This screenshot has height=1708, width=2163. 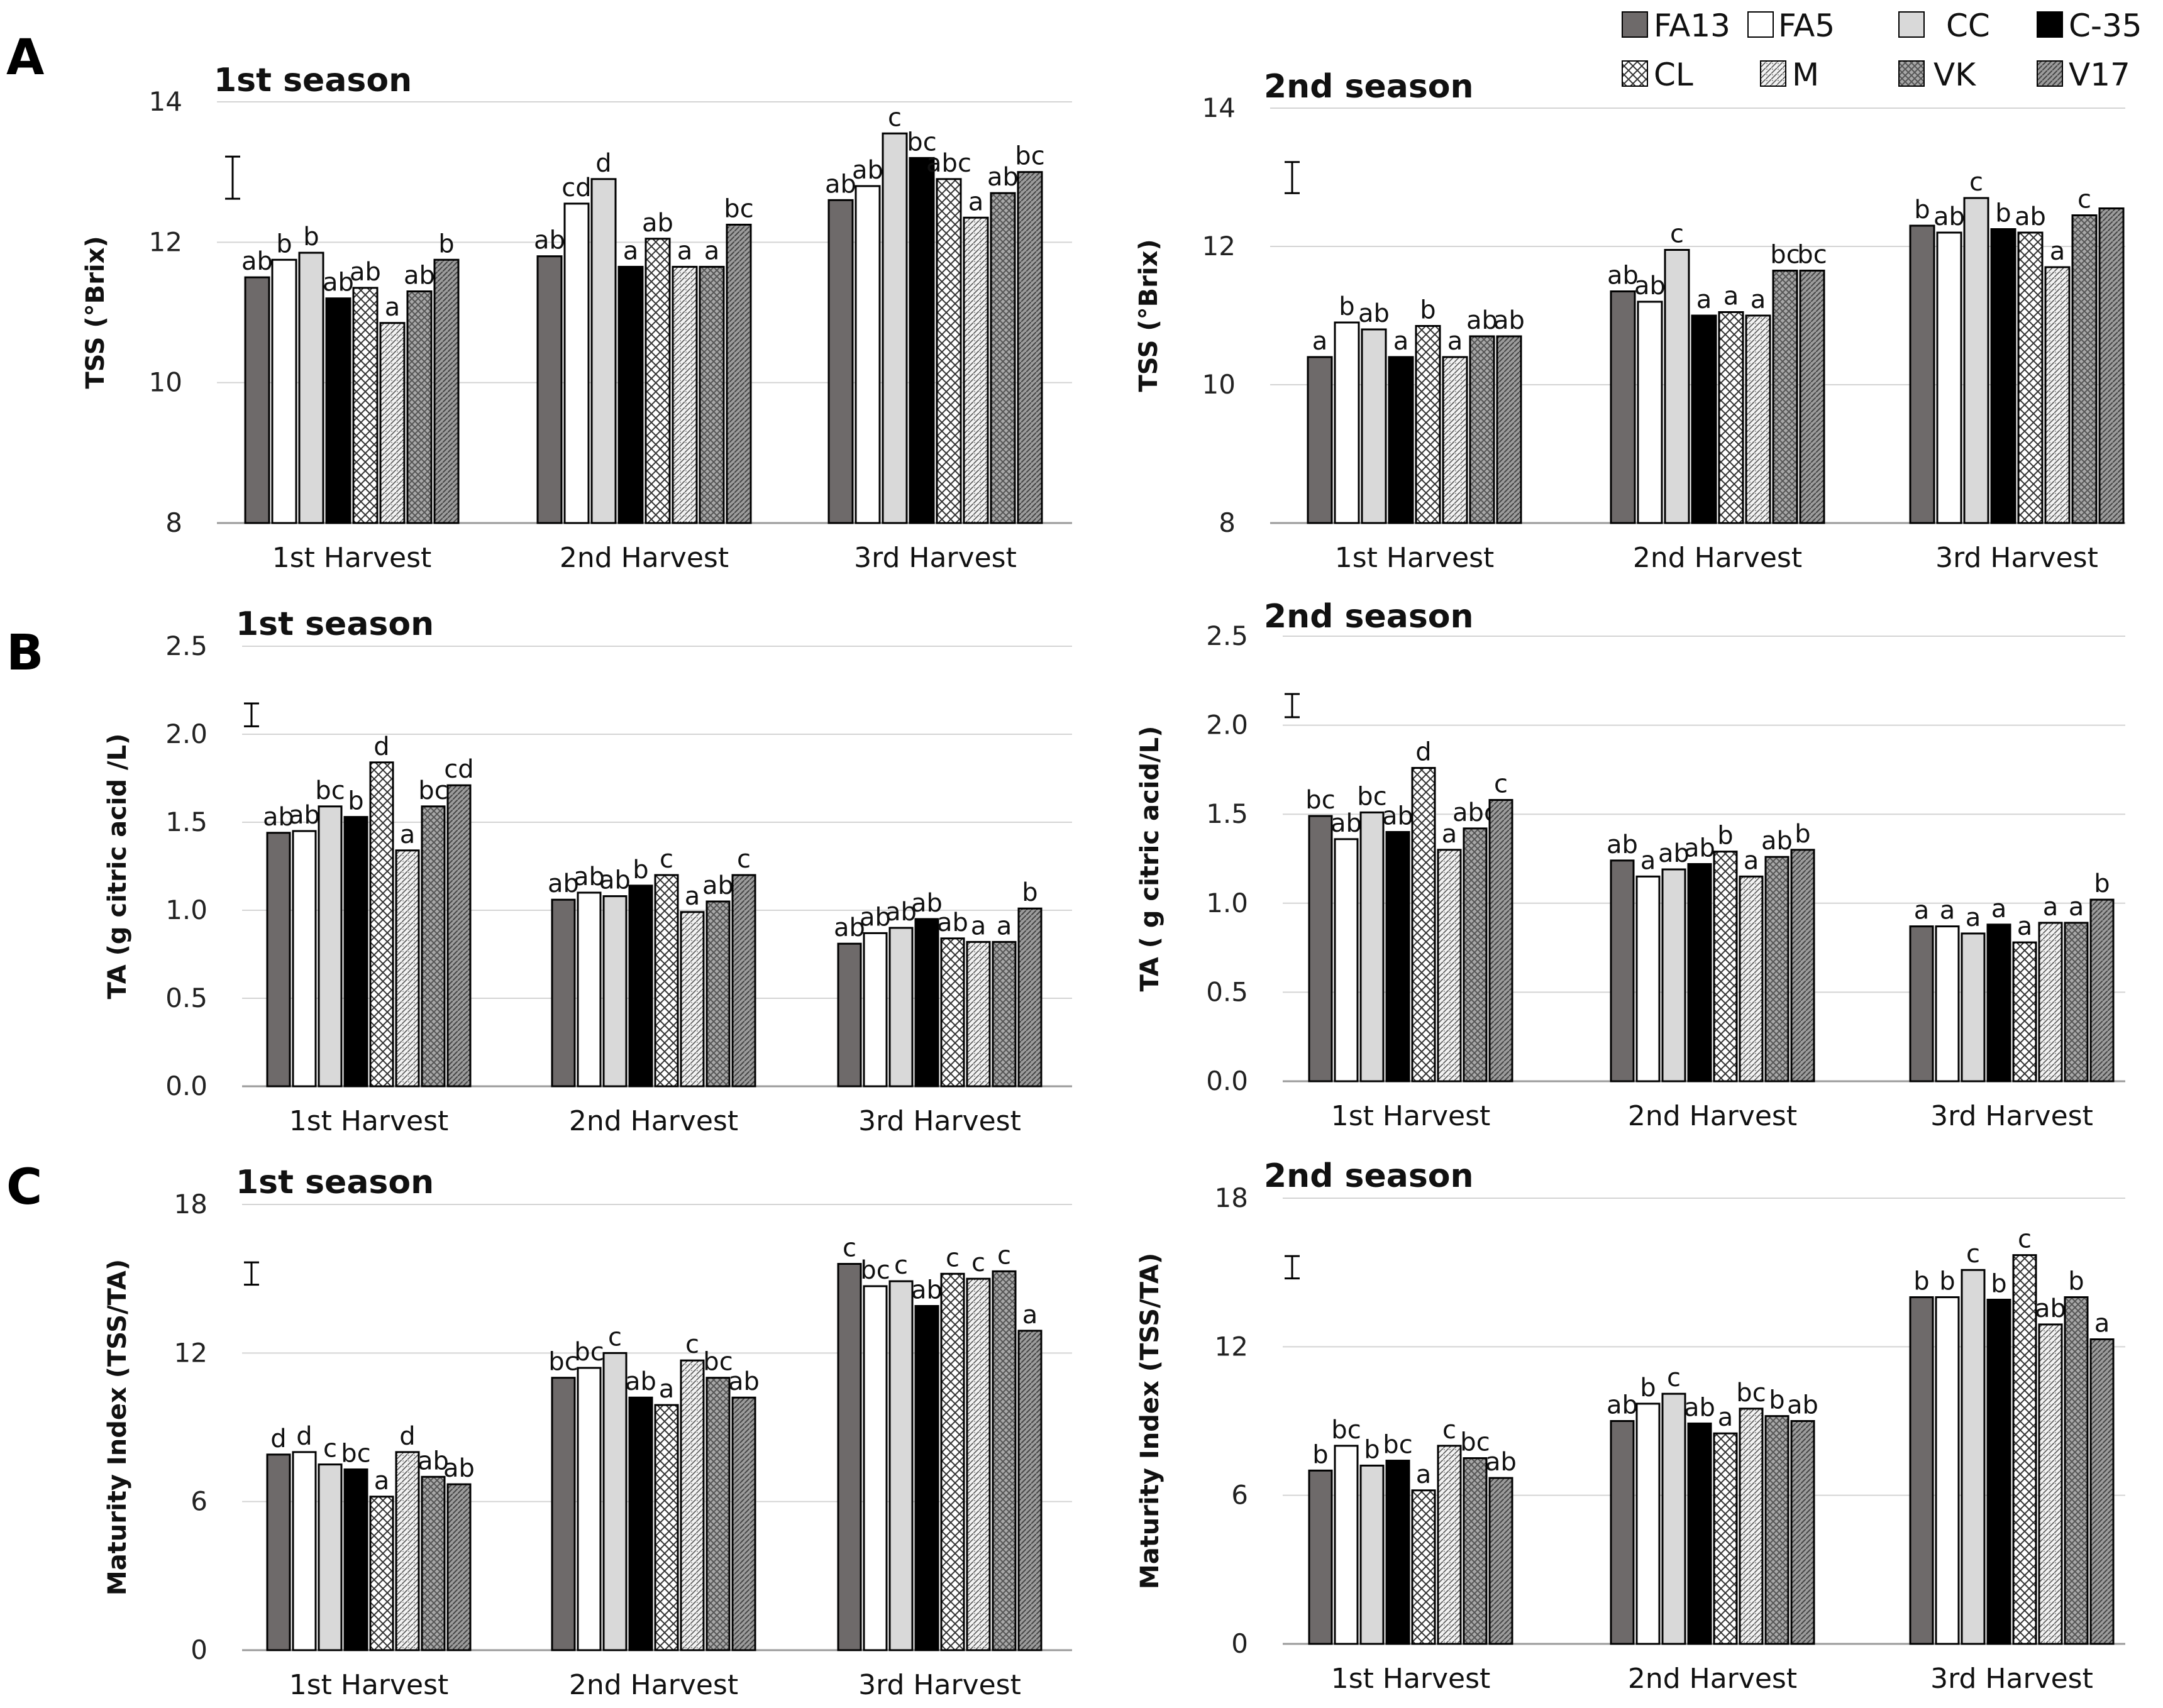 I want to click on chart-c-season1-sig-letter: a, so click(x=667, y=1389).